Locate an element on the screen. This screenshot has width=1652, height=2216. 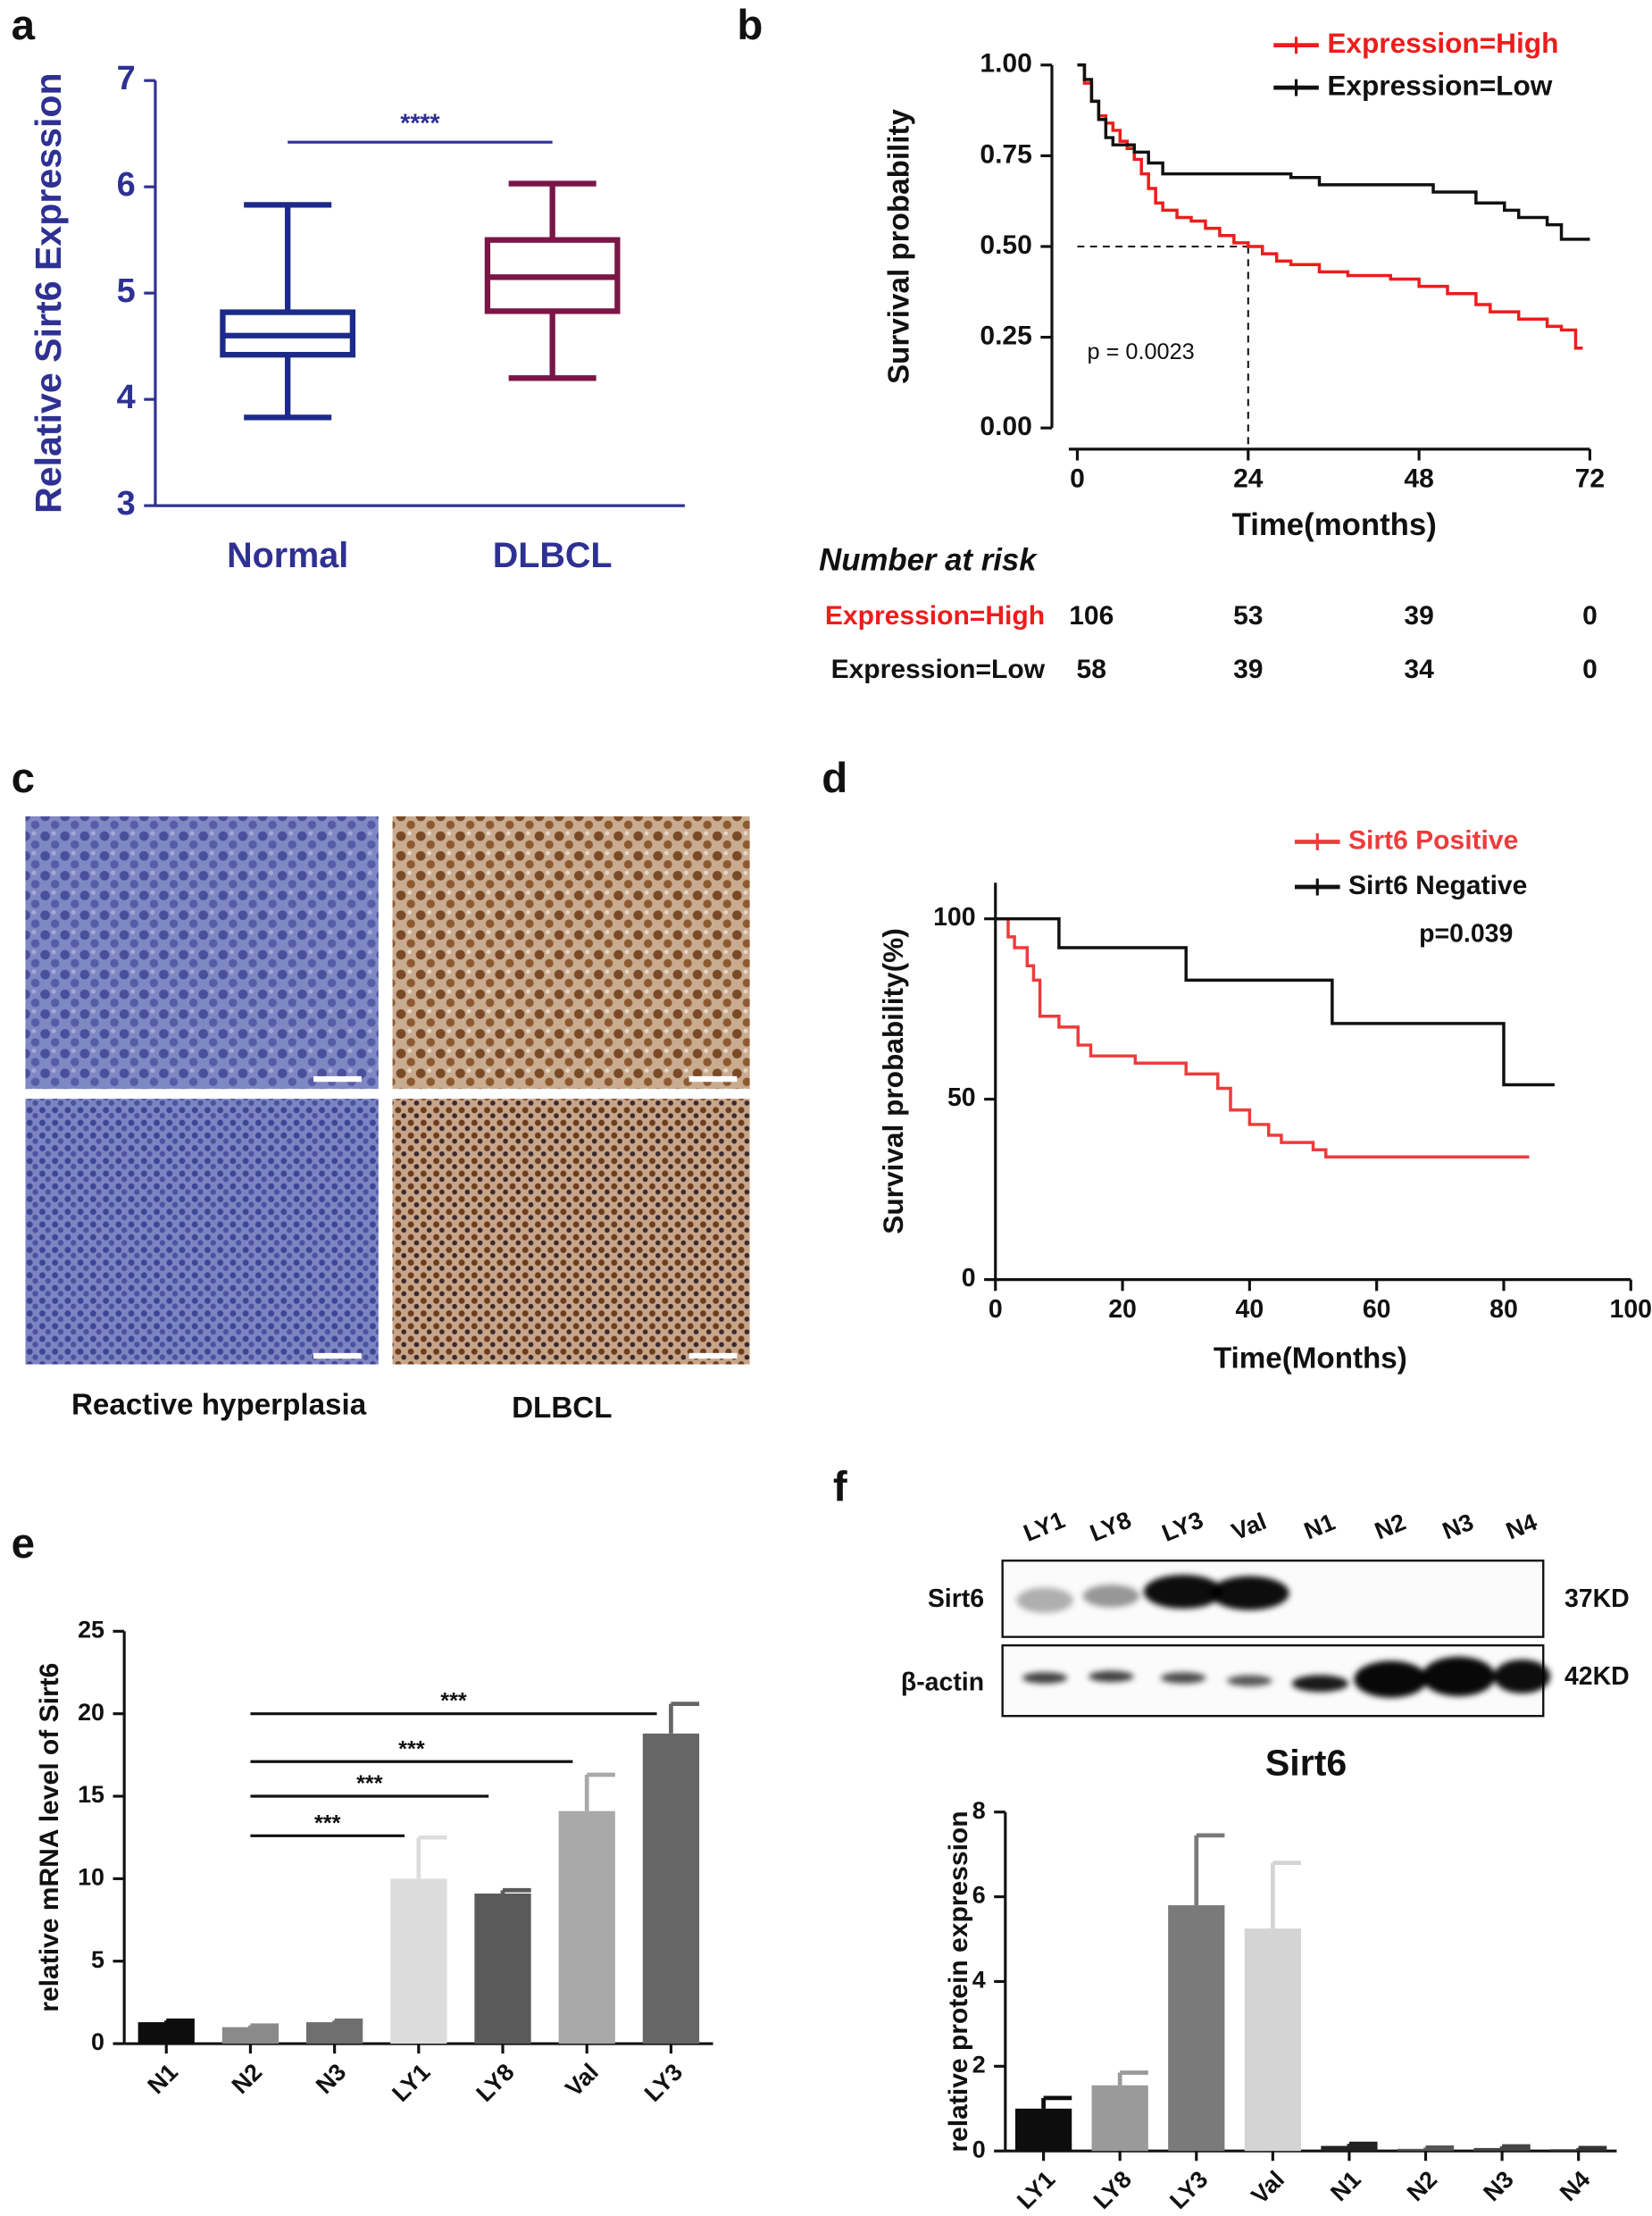
risk-count: 58 is located at coordinates (1091, 669).